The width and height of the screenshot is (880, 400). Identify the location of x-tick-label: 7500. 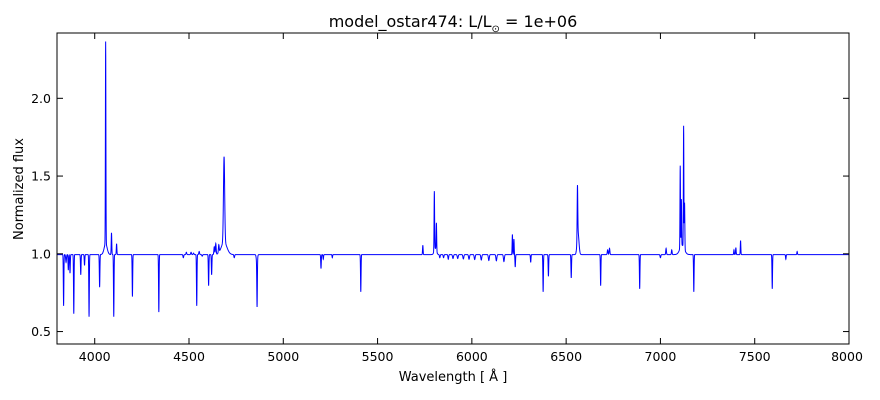
(755, 356).